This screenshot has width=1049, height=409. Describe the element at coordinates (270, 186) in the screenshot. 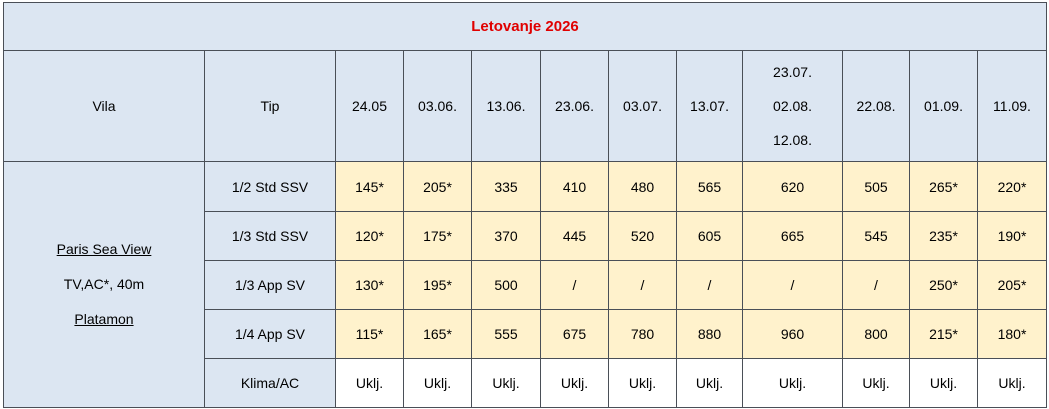

I see `room-type: 1/2 Std SSV` at that location.